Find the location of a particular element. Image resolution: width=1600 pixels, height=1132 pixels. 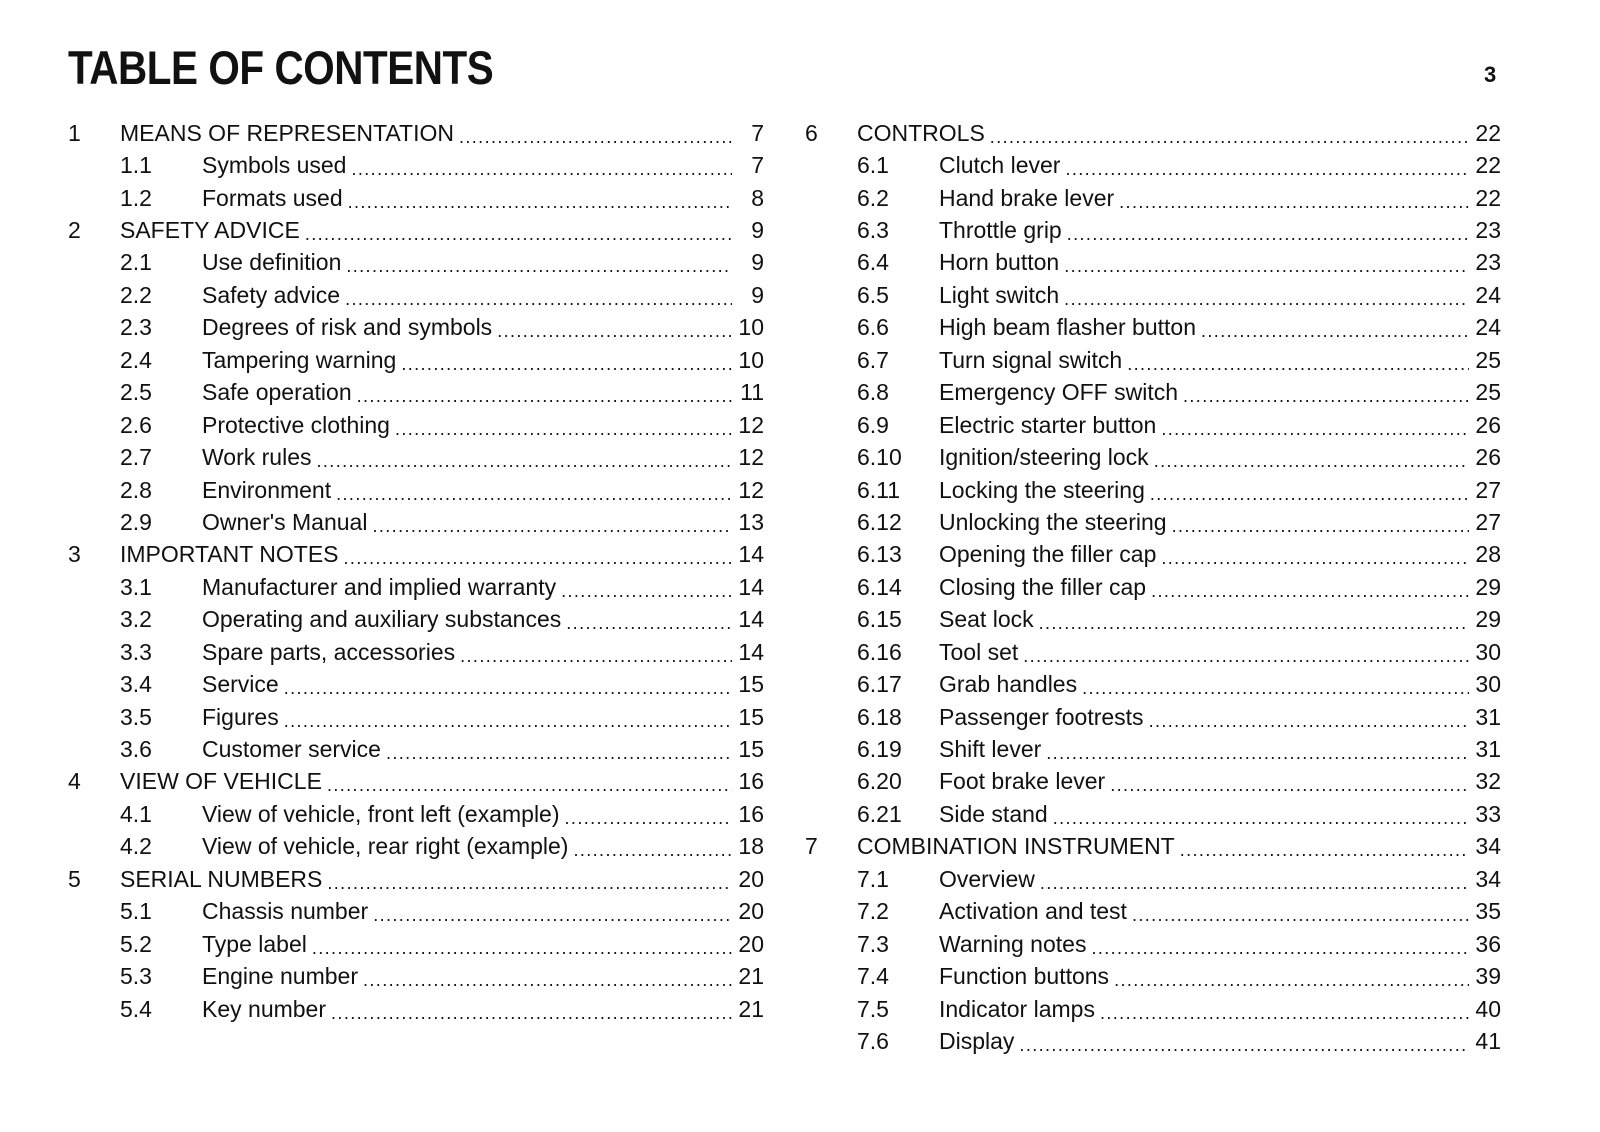

entry-title: Clutch lever is located at coordinates (1000, 165).